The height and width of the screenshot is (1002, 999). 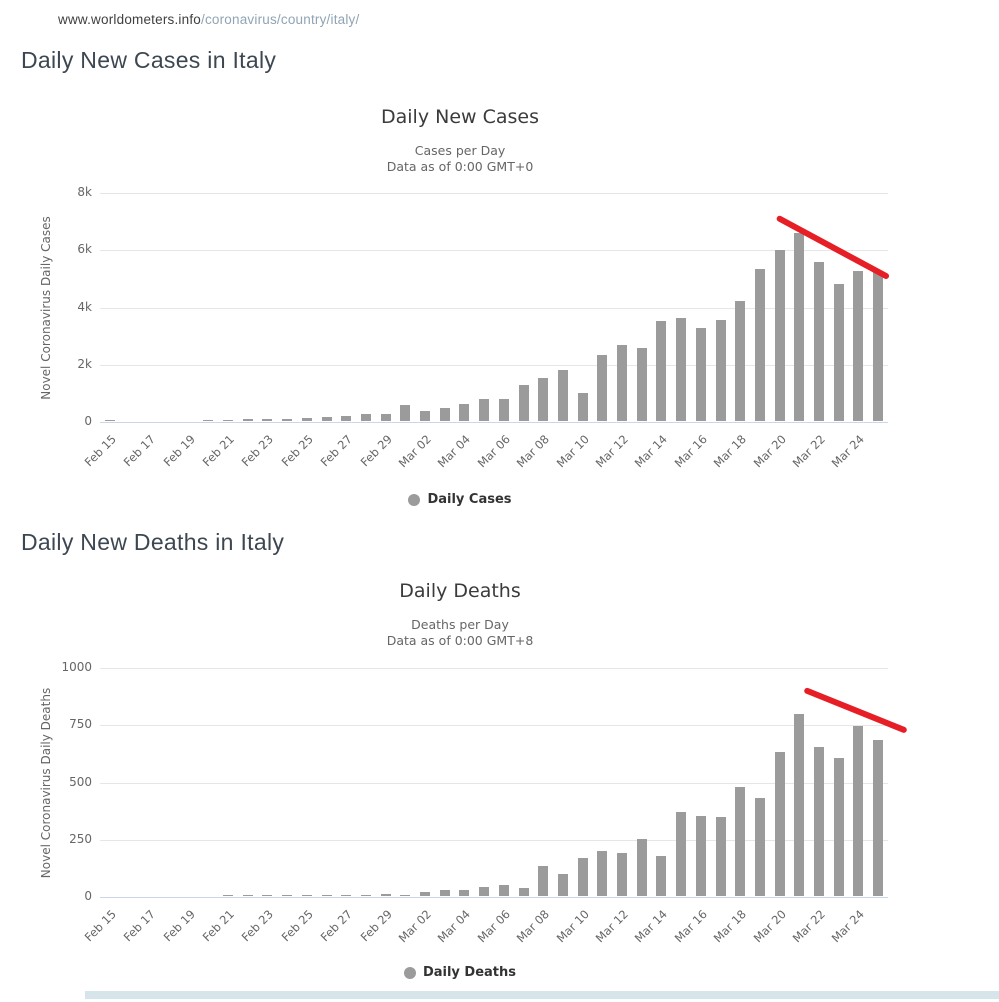 What do you see at coordinates (469, 499) in the screenshot?
I see `legend-label: Daily Cases` at bounding box center [469, 499].